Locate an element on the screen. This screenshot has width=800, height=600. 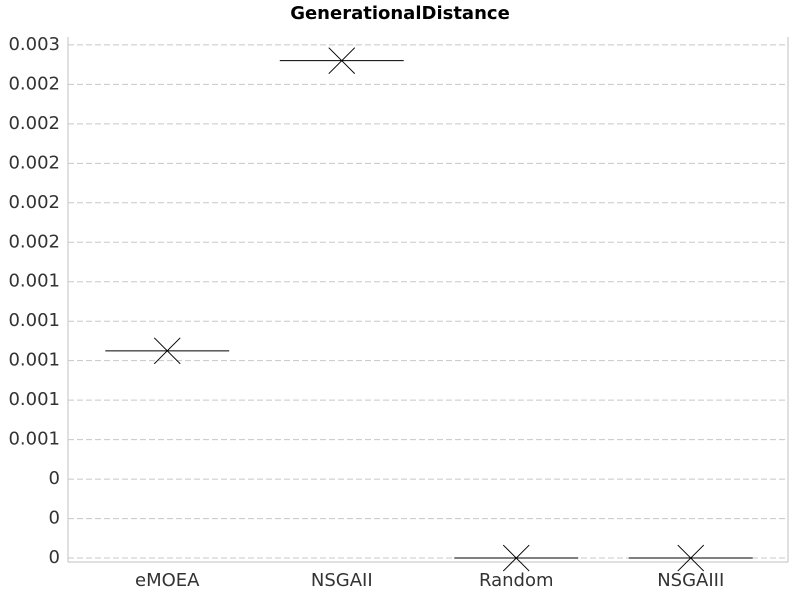
y-tick-label: 0.003 is located at coordinates (34, 44).